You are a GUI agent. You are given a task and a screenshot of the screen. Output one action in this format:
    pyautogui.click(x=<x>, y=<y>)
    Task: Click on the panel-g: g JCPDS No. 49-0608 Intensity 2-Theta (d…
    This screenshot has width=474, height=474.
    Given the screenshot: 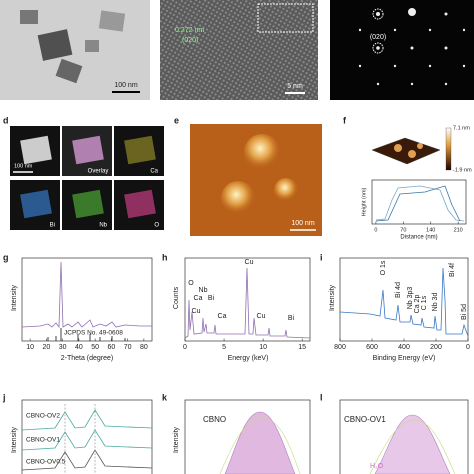 What is the action you would take?
    pyautogui.click(x=78, y=307)
    